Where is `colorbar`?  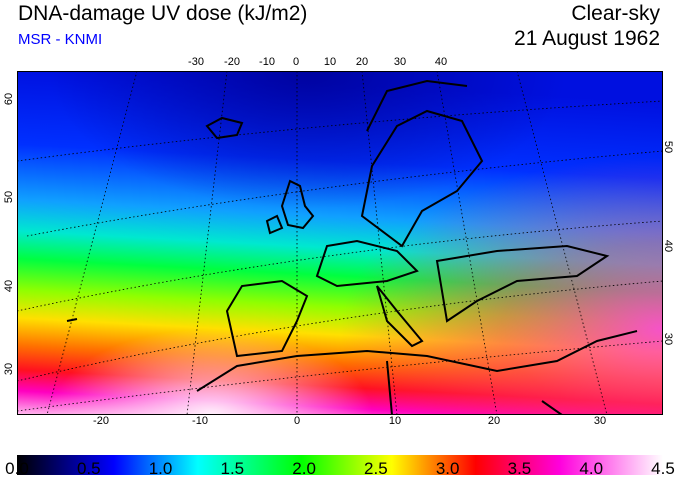 colorbar is located at coordinates (340, 465).